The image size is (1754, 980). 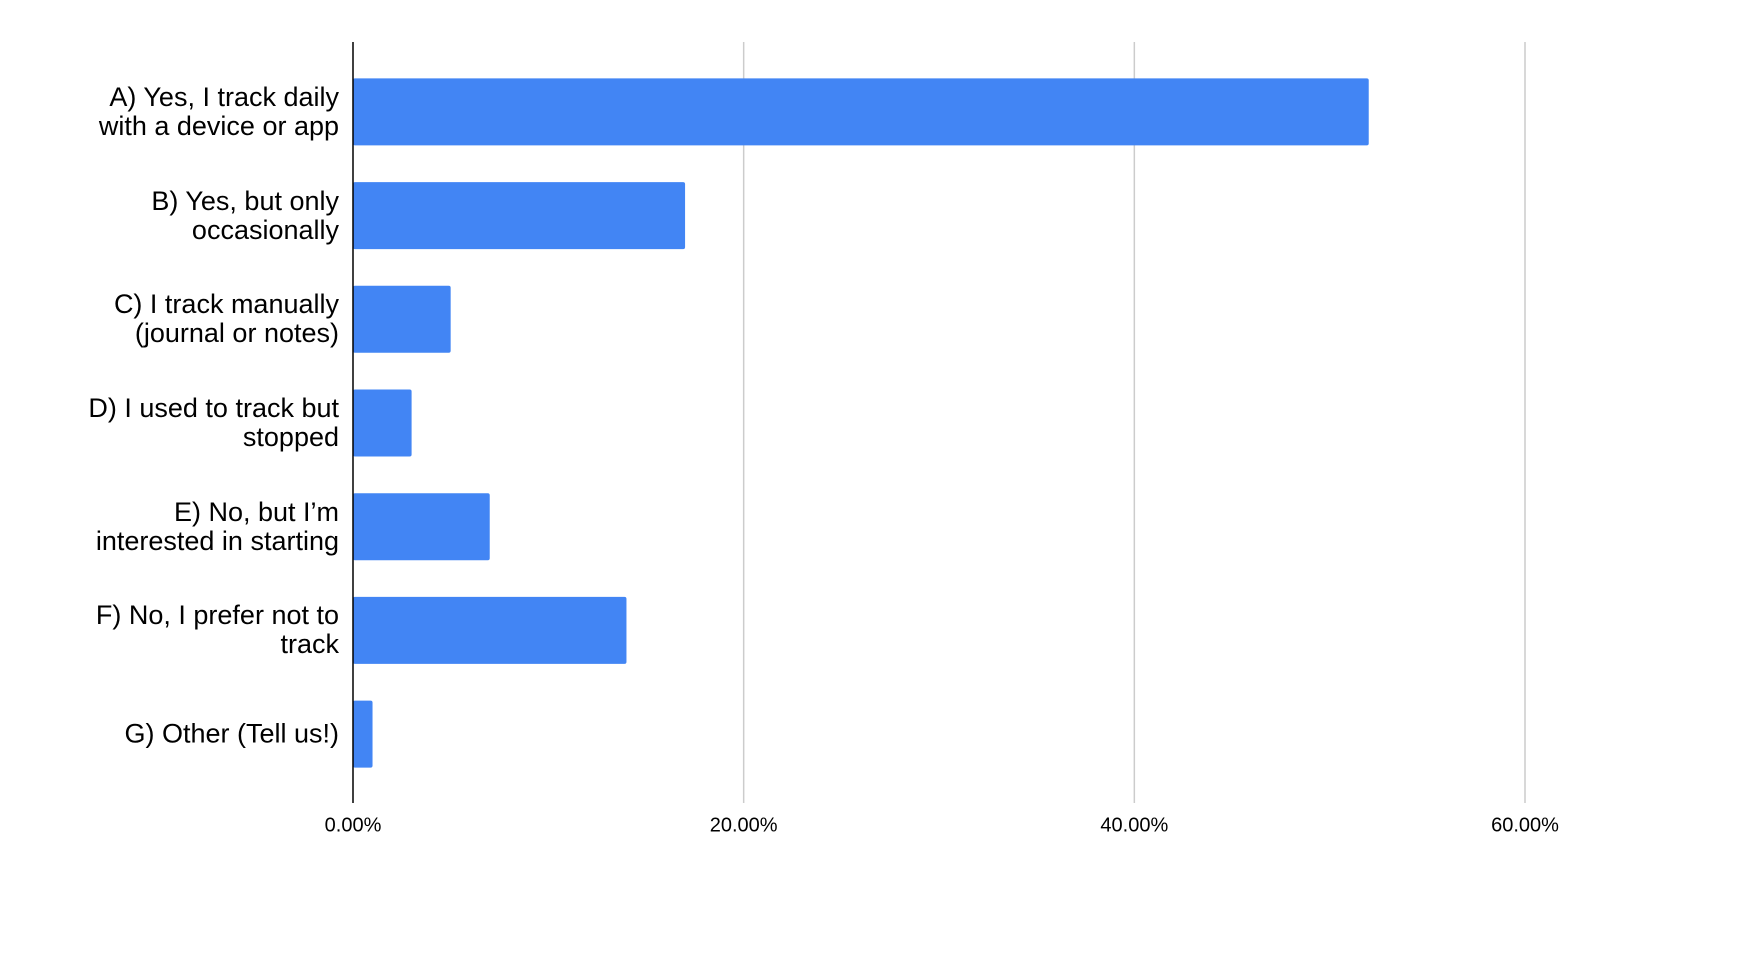 What do you see at coordinates (226, 319) in the screenshot?
I see `y-tick-label: C) I track manually (journal or notes)` at bounding box center [226, 319].